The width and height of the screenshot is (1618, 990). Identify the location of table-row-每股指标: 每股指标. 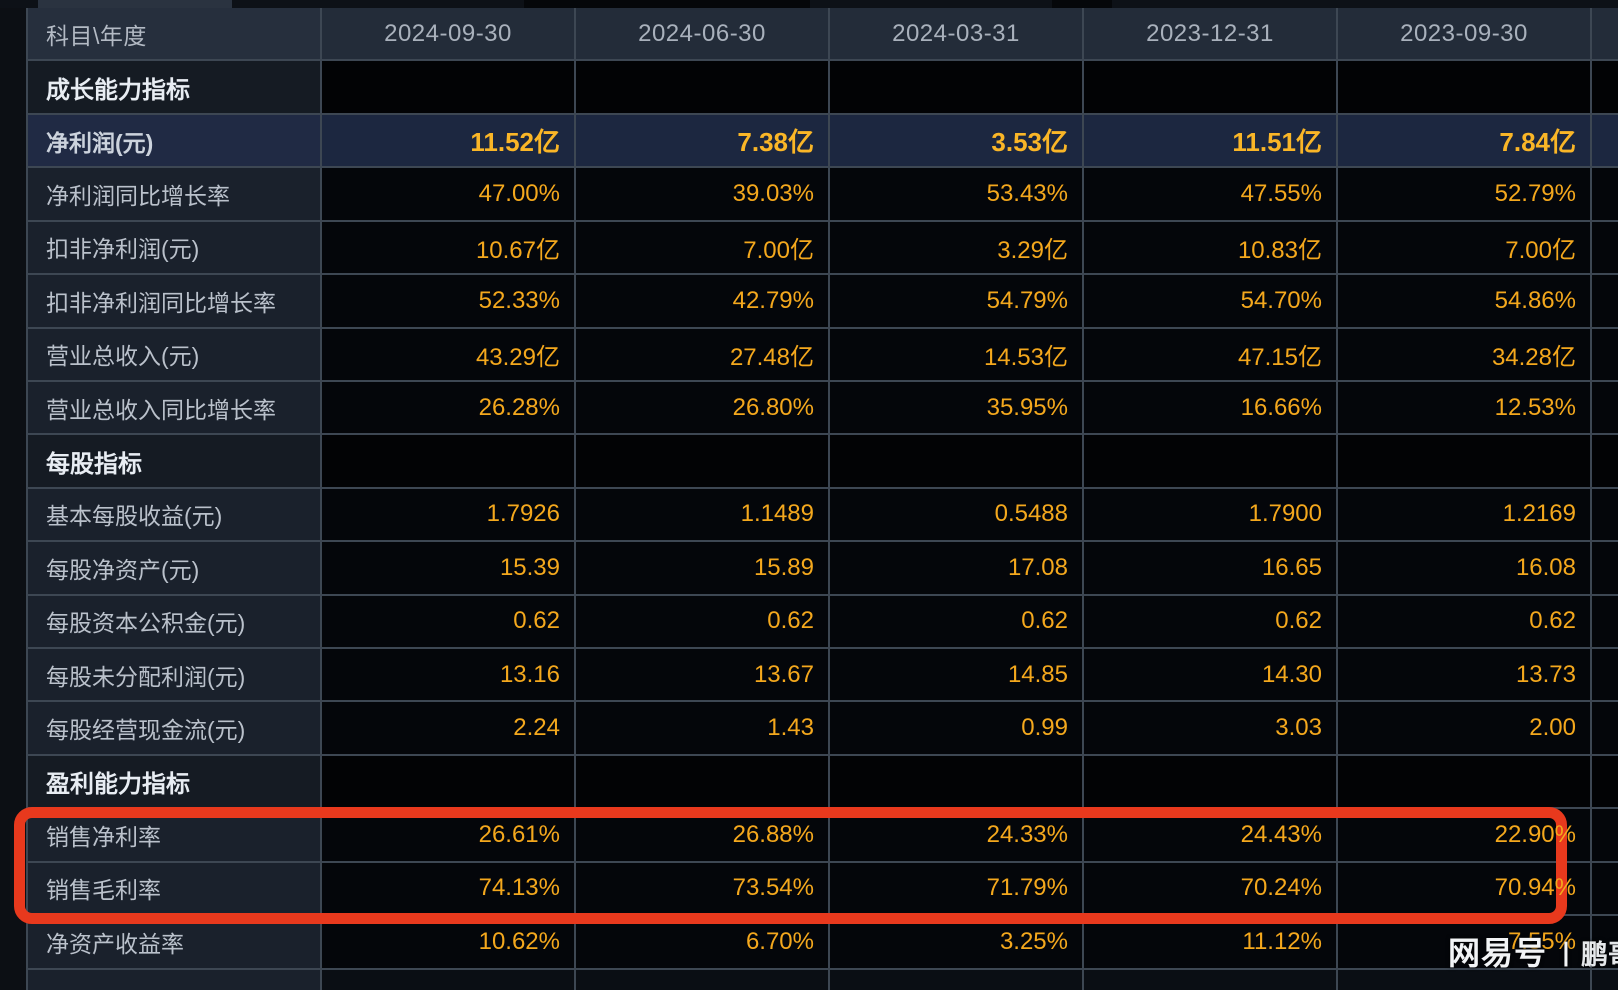
(823, 462).